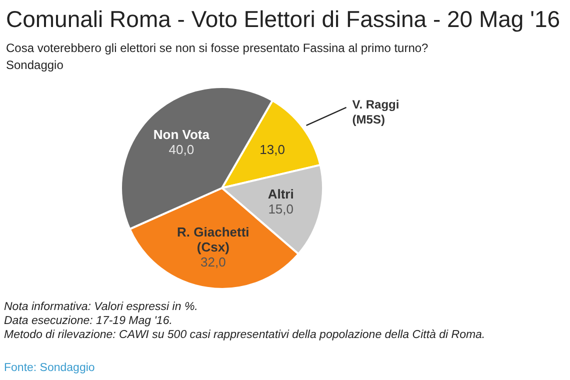 This screenshot has width=570, height=380. I want to click on slice-label: Altri, so click(281, 194).